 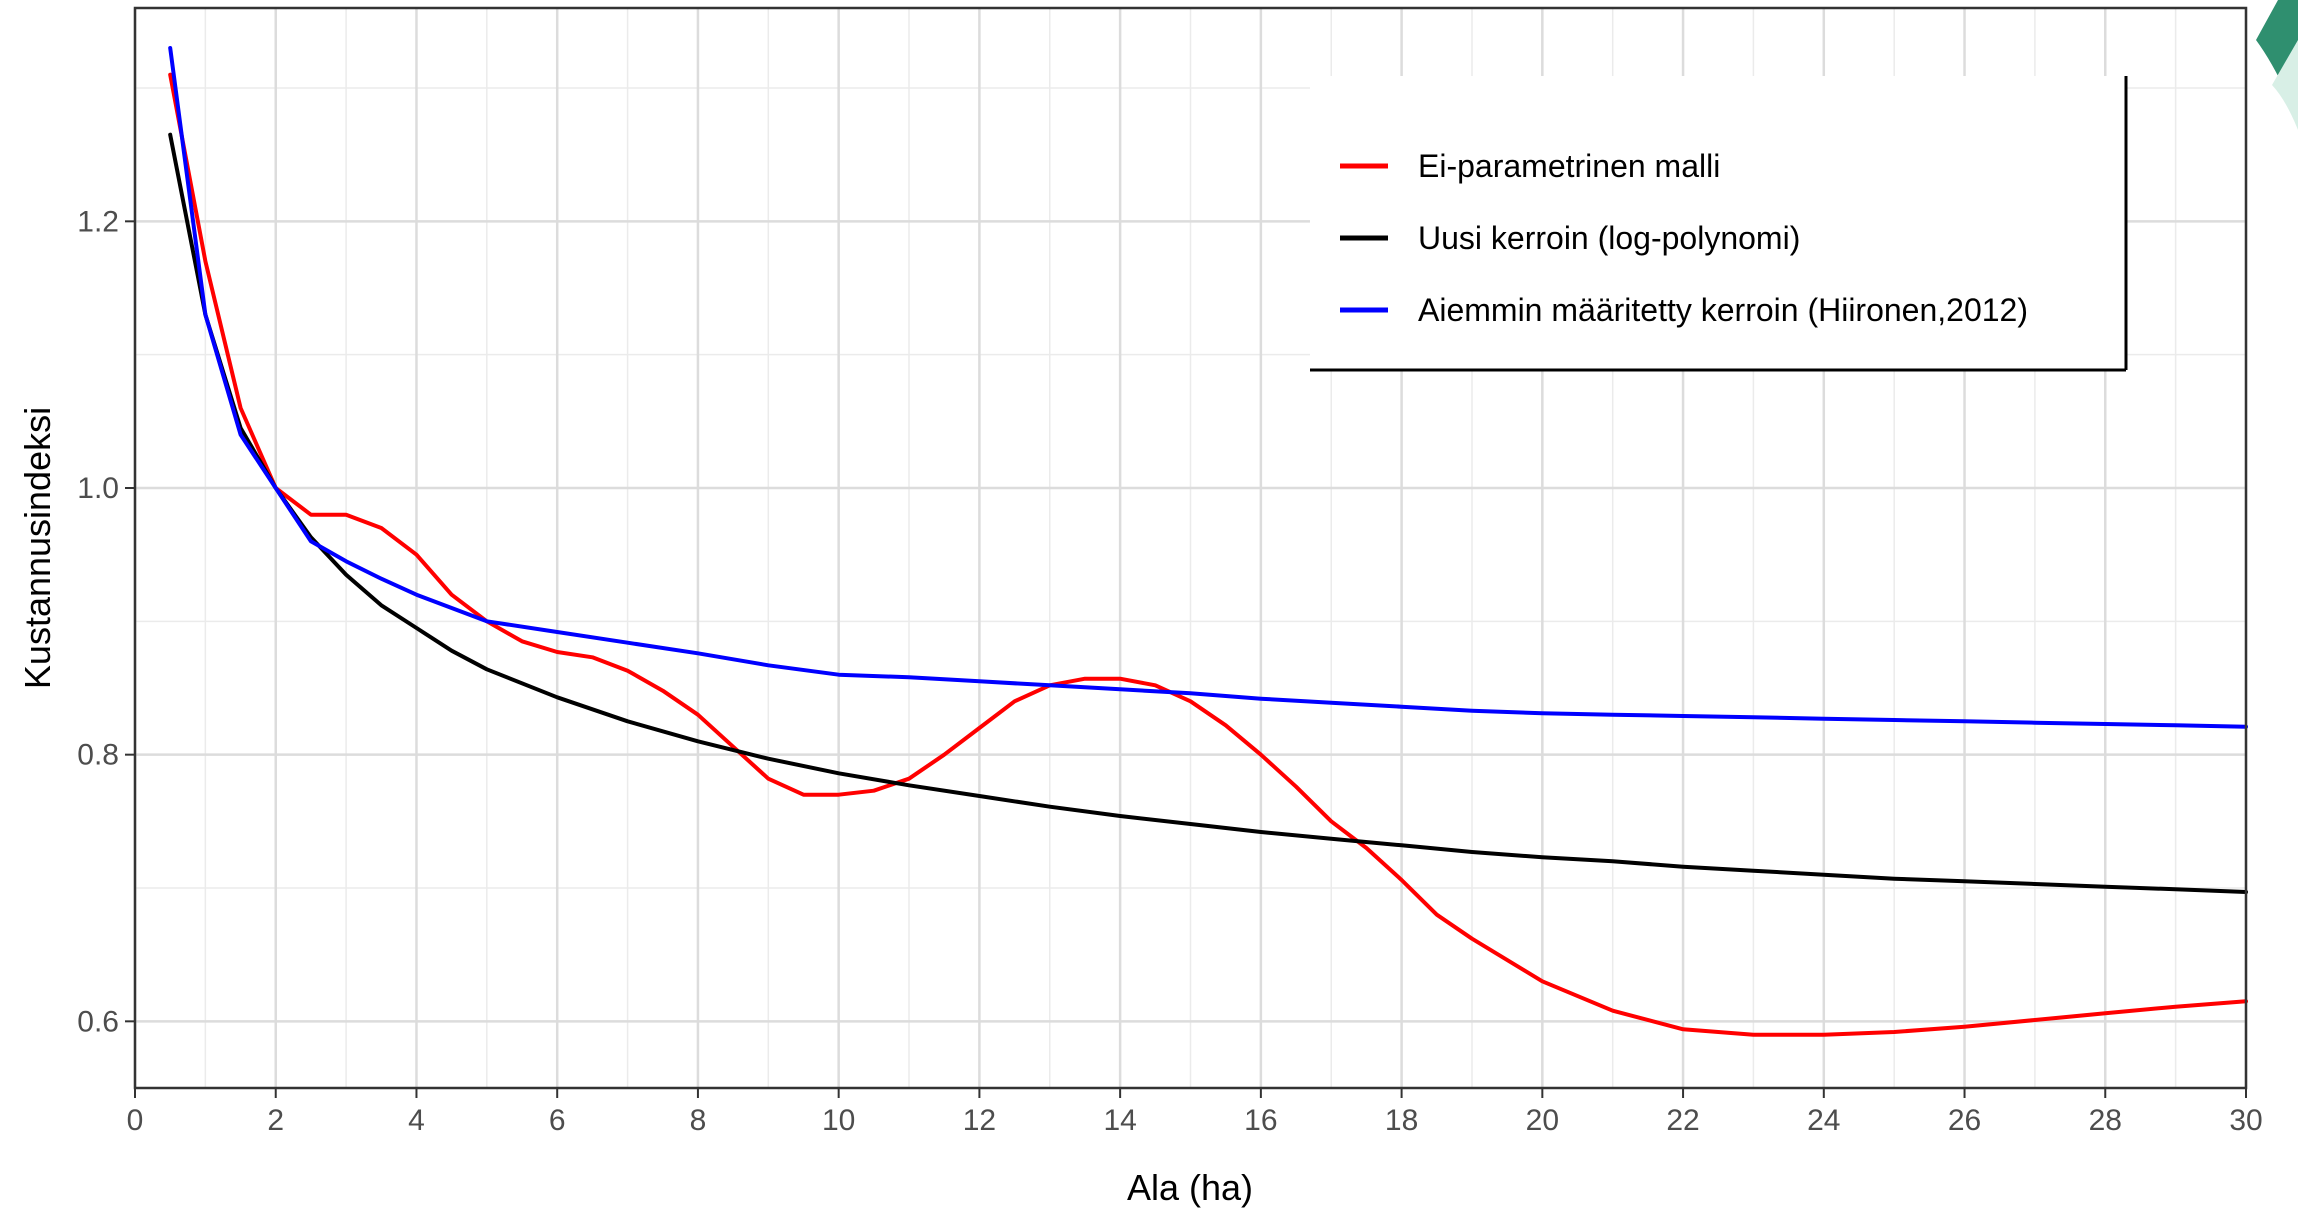 What do you see at coordinates (1964, 1120) in the screenshot?
I see `x-tick-label: 26` at bounding box center [1964, 1120].